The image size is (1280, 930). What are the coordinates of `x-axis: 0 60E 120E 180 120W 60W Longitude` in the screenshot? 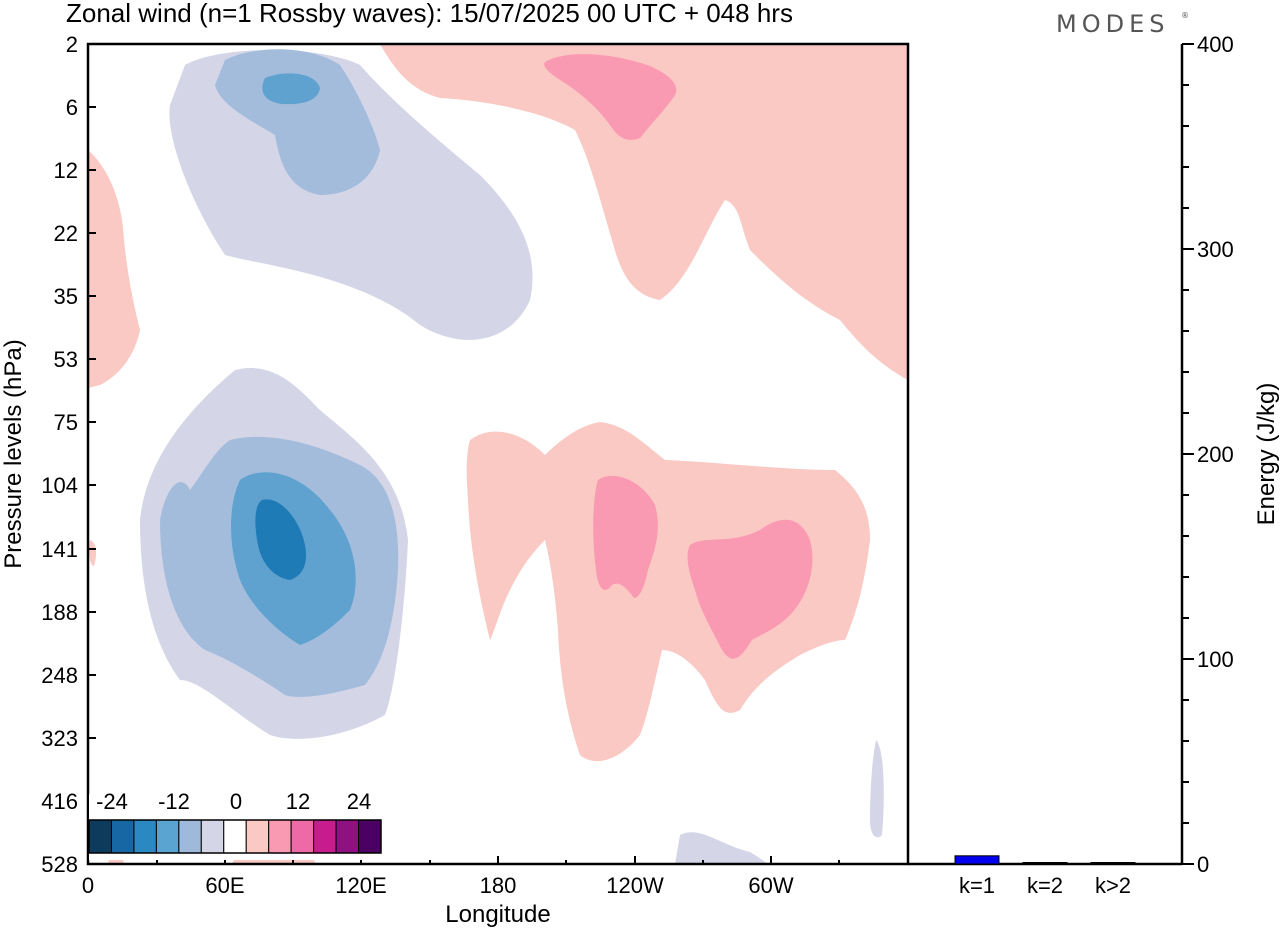 It's located at (461, 892).